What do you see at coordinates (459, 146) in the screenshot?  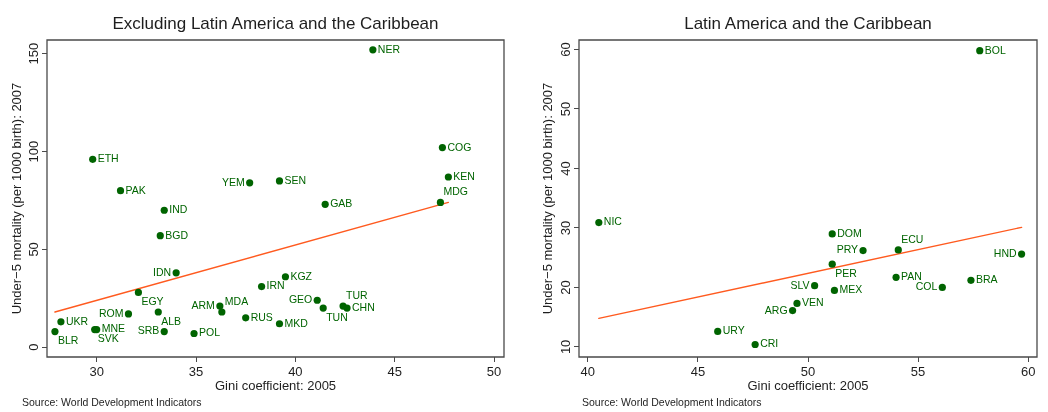 I see `annotation: COG` at bounding box center [459, 146].